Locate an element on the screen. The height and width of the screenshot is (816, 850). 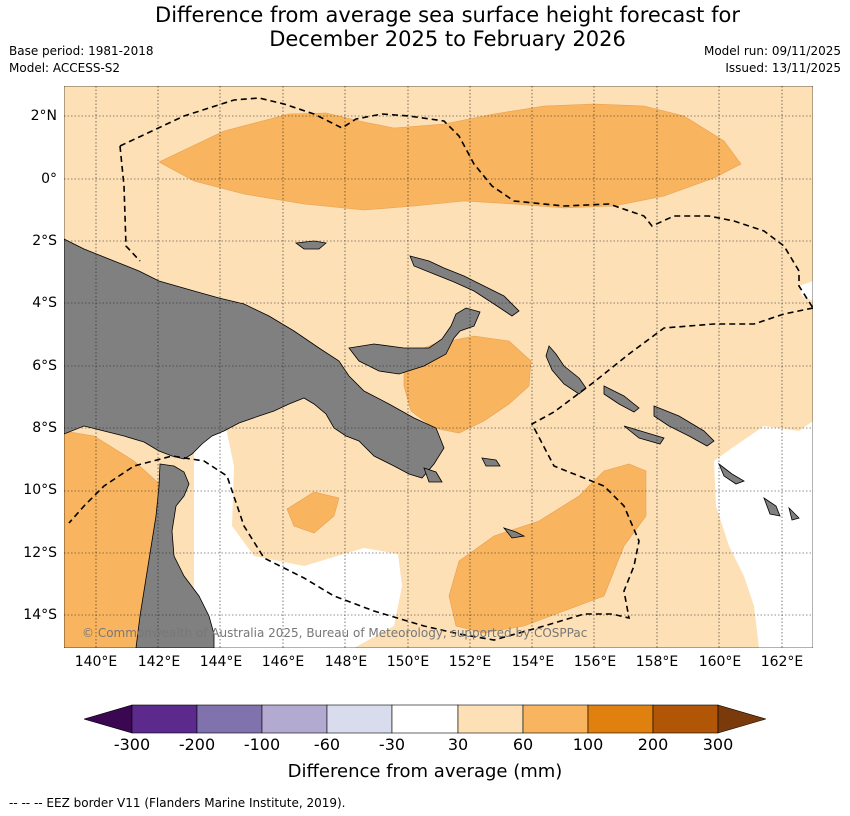
colorbar-tick-label: 300 is located at coordinates (718, 744).